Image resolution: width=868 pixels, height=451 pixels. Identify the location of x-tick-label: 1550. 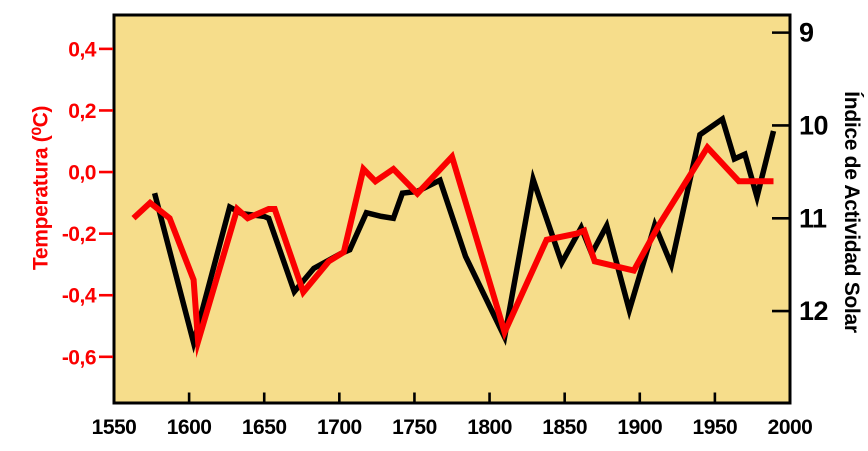
(114, 427).